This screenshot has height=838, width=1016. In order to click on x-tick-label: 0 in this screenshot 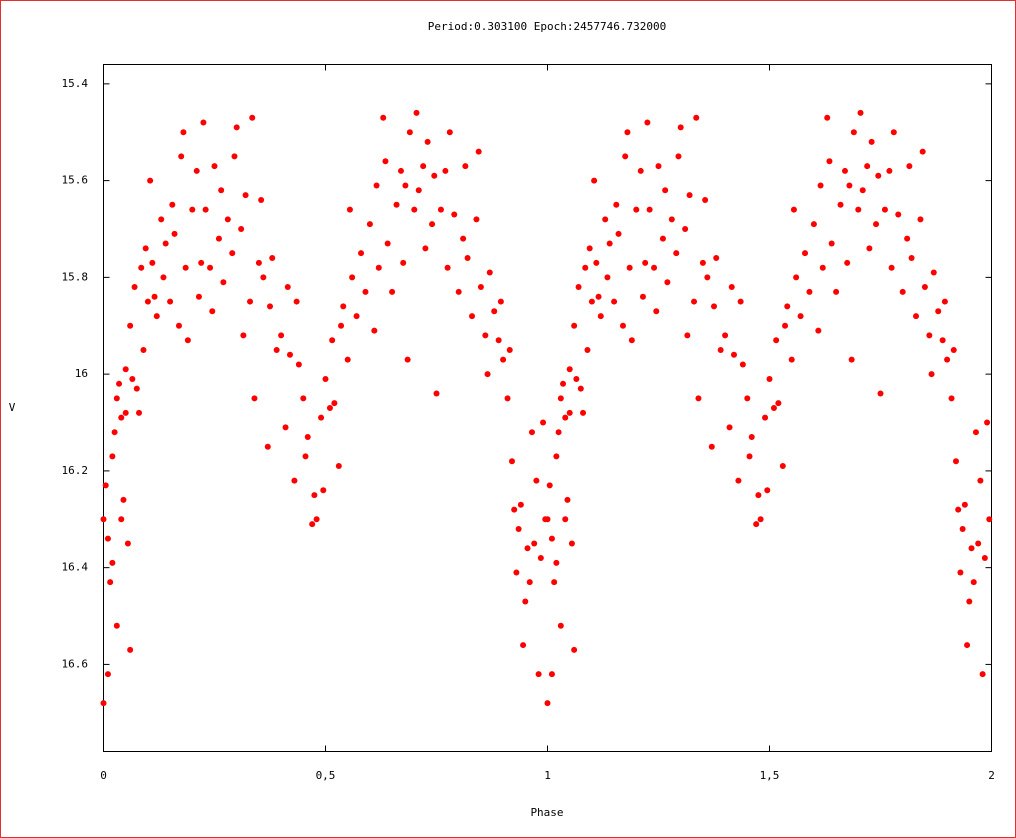, I will do `click(103, 775)`.